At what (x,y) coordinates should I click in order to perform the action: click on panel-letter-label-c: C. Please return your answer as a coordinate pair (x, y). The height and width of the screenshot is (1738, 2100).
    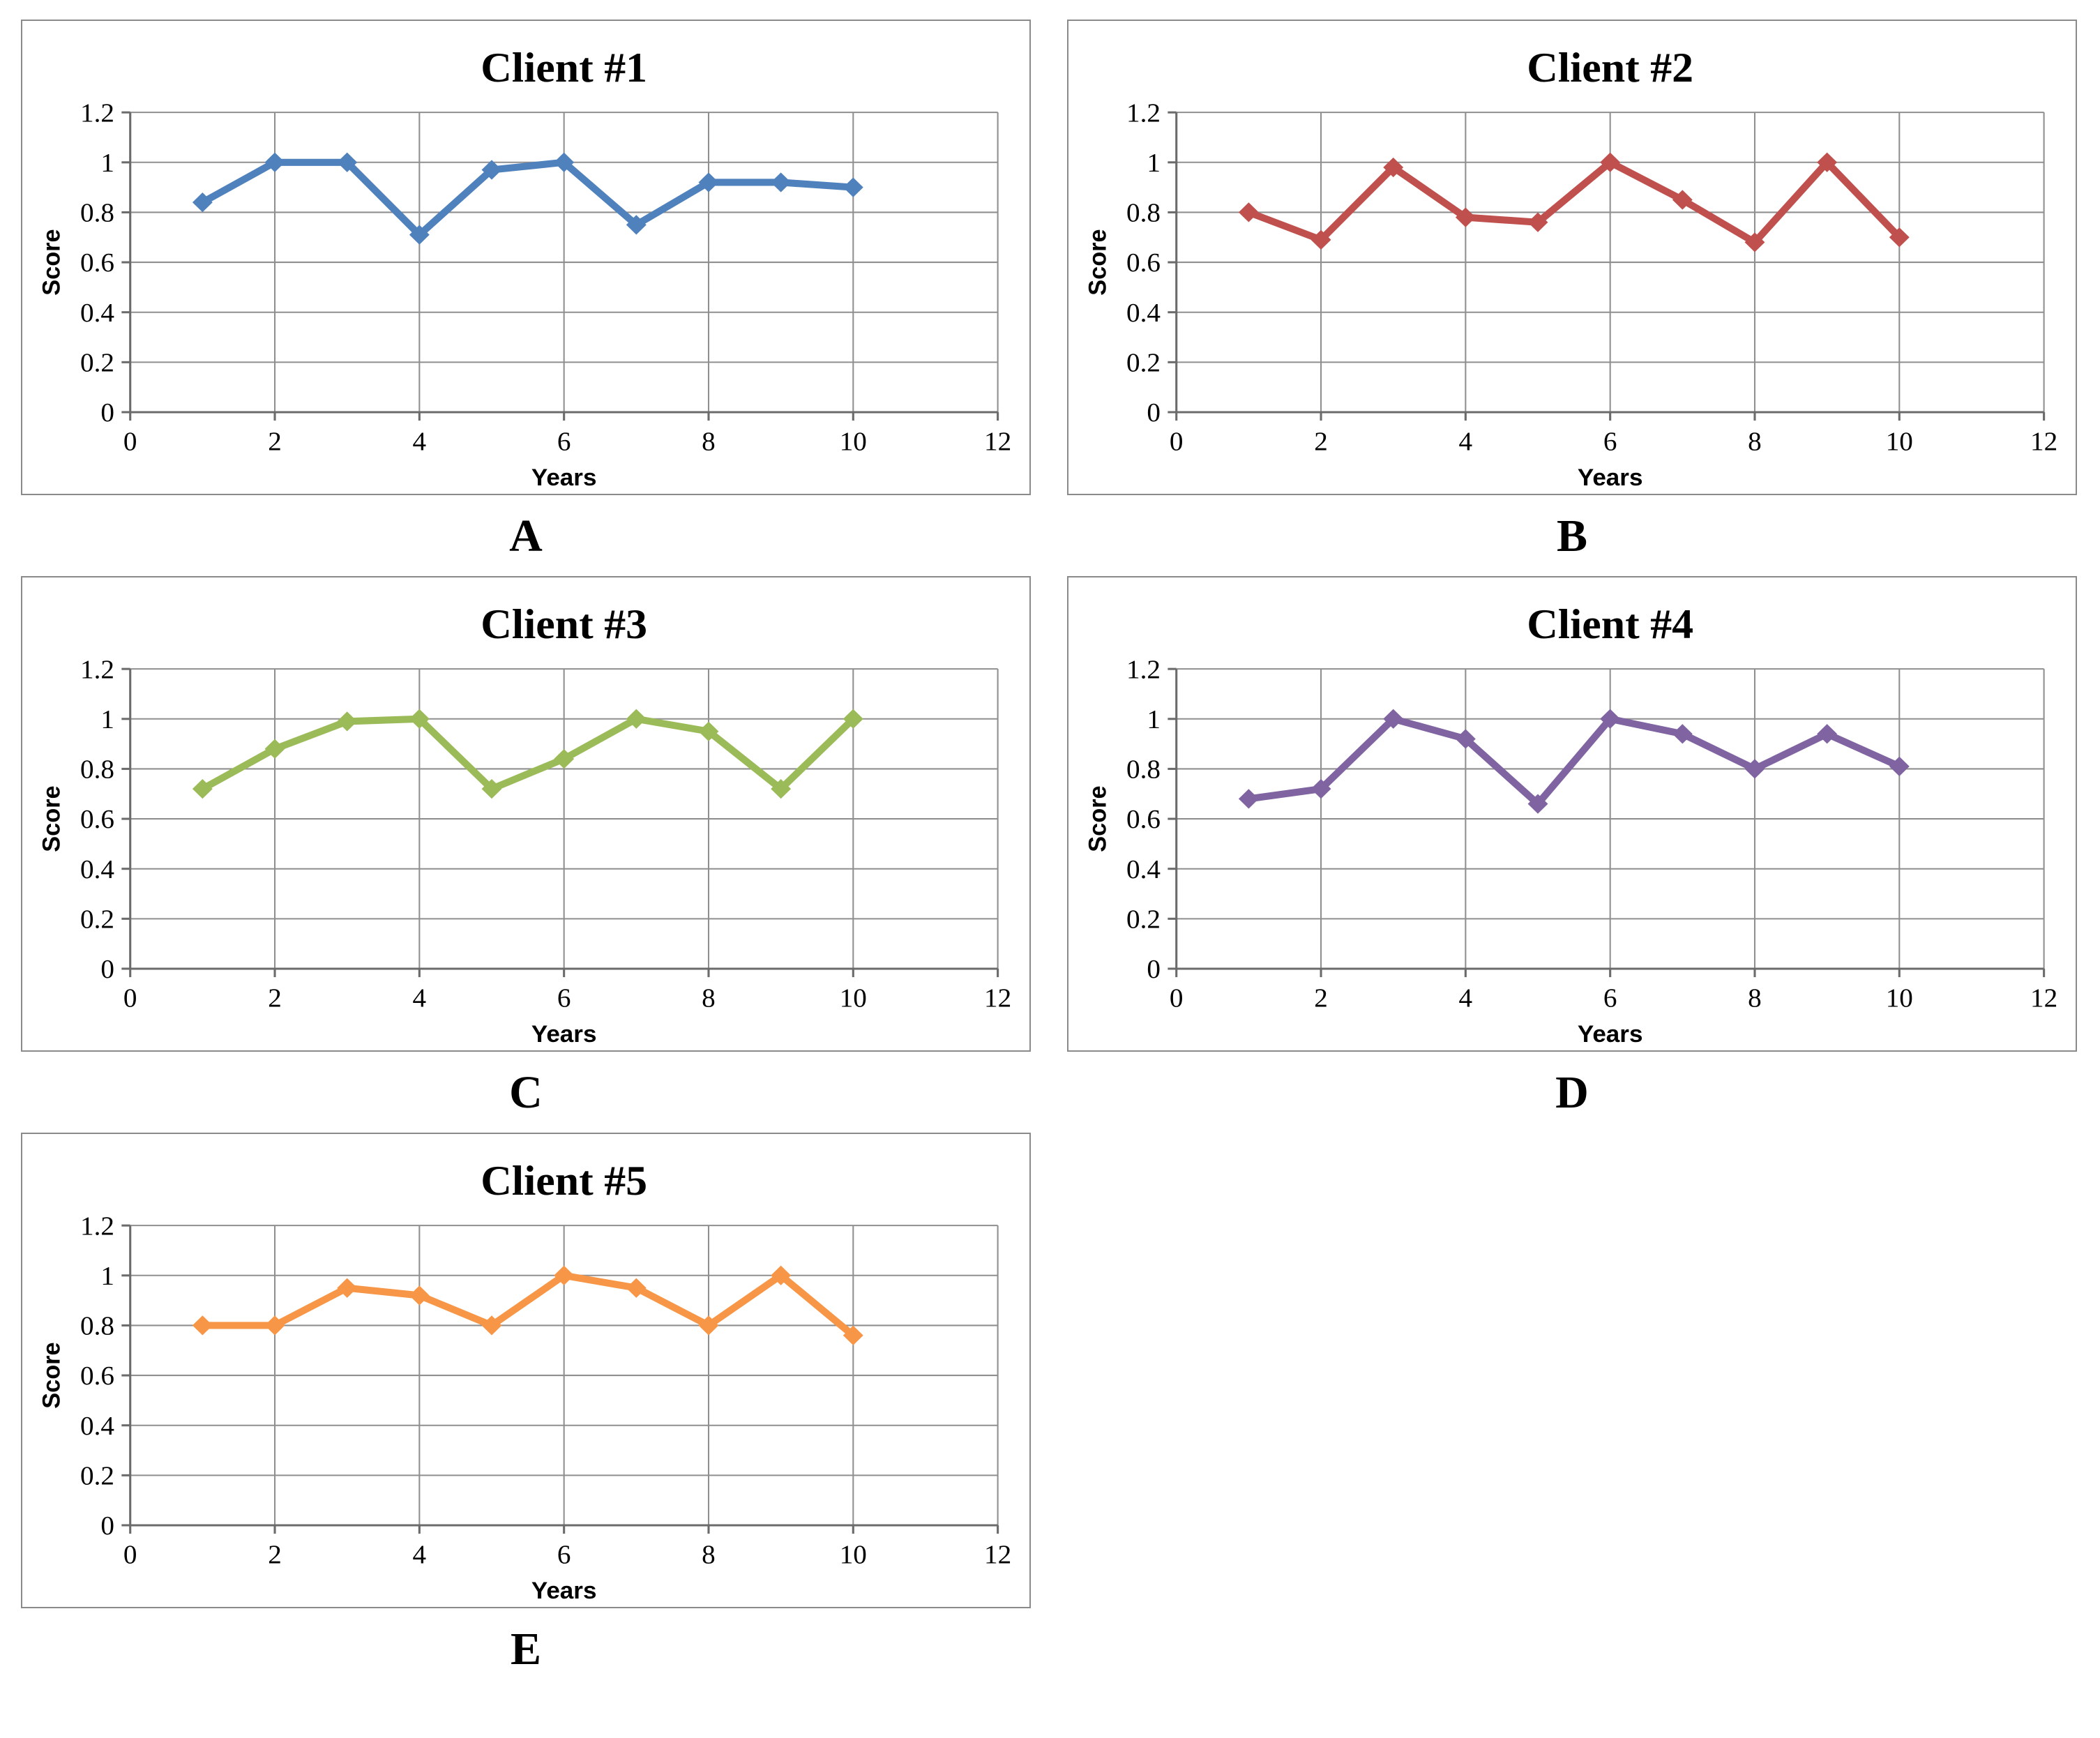
    Looking at the image, I should click on (526, 1092).